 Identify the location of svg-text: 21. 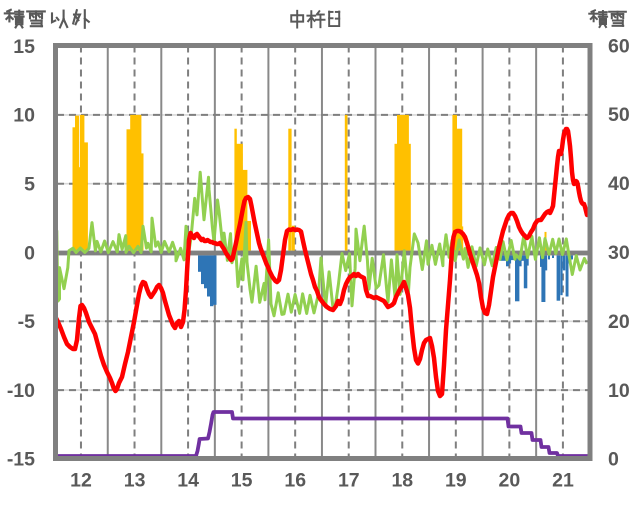
(563, 481).